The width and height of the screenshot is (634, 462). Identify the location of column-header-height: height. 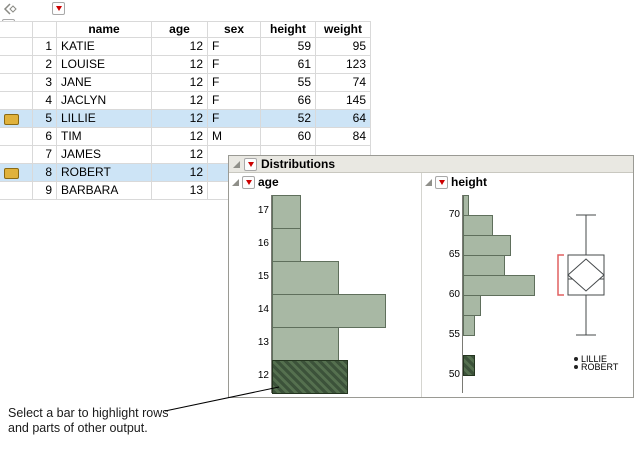
(288, 29).